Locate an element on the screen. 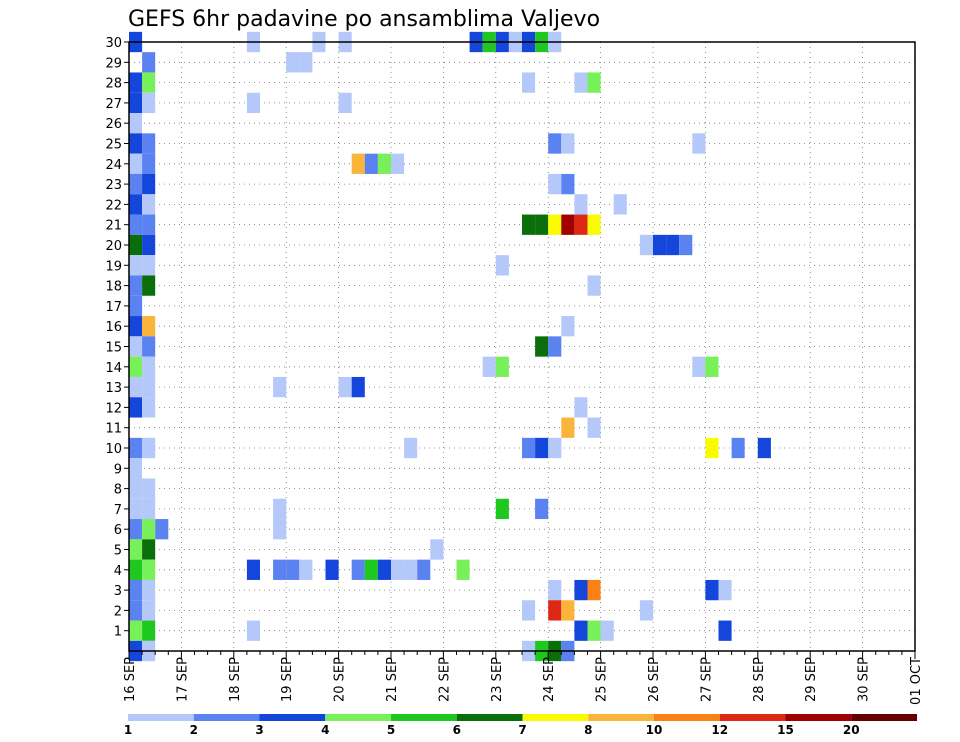 This screenshot has height=742, width=960. y-tick-label: 21 is located at coordinates (113, 226).